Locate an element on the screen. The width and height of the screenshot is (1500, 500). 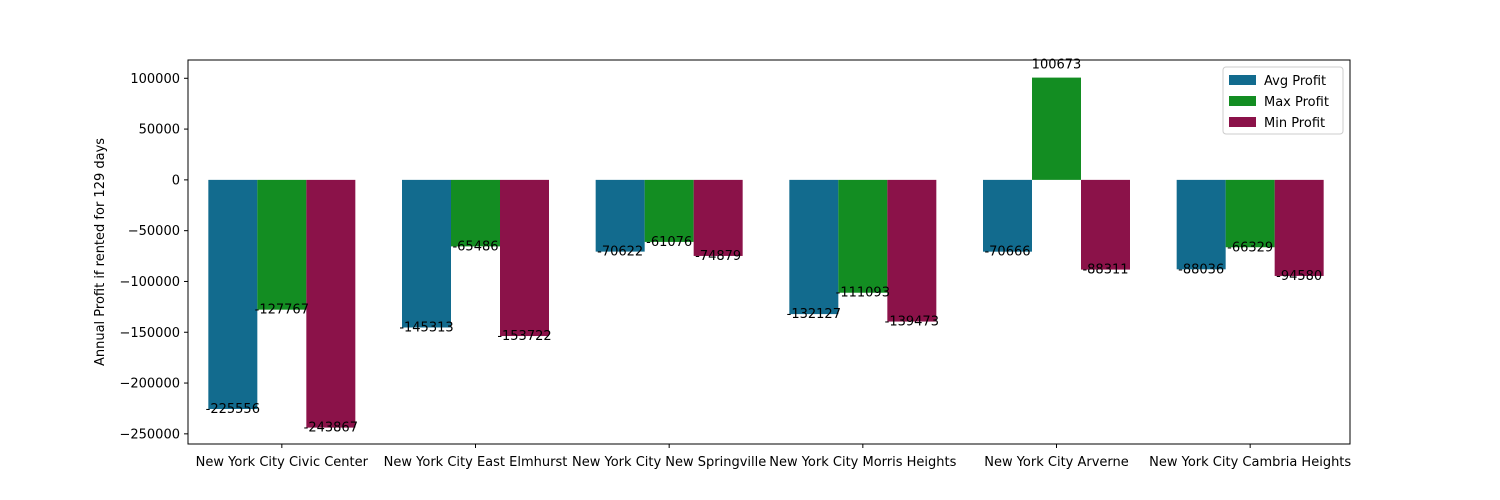
data-label: -61076 is located at coordinates (669, 242).